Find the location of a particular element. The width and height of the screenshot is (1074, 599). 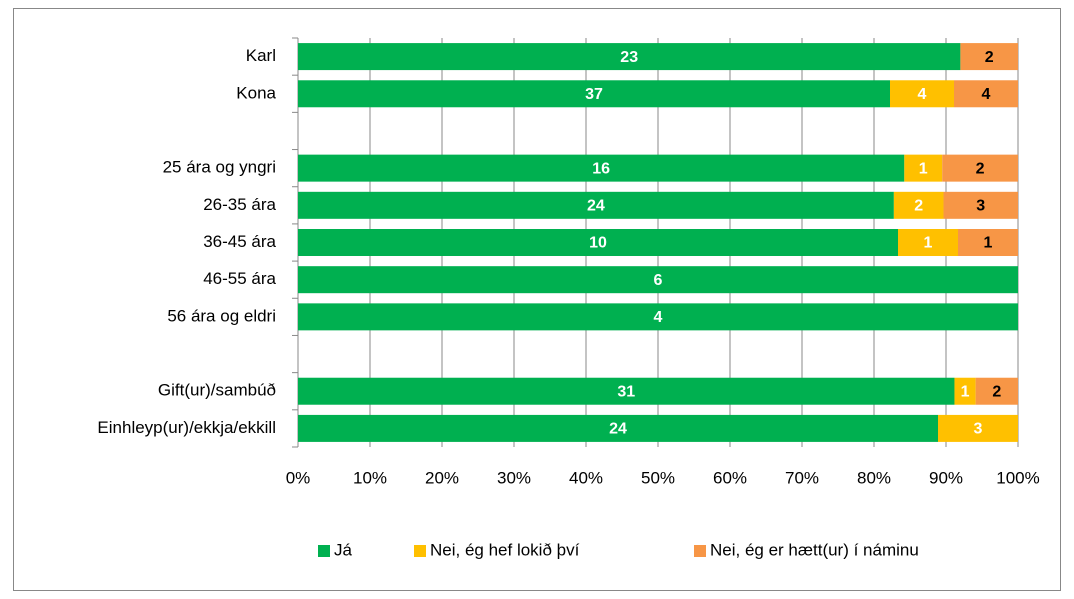

data-label: 10 is located at coordinates (598, 243).